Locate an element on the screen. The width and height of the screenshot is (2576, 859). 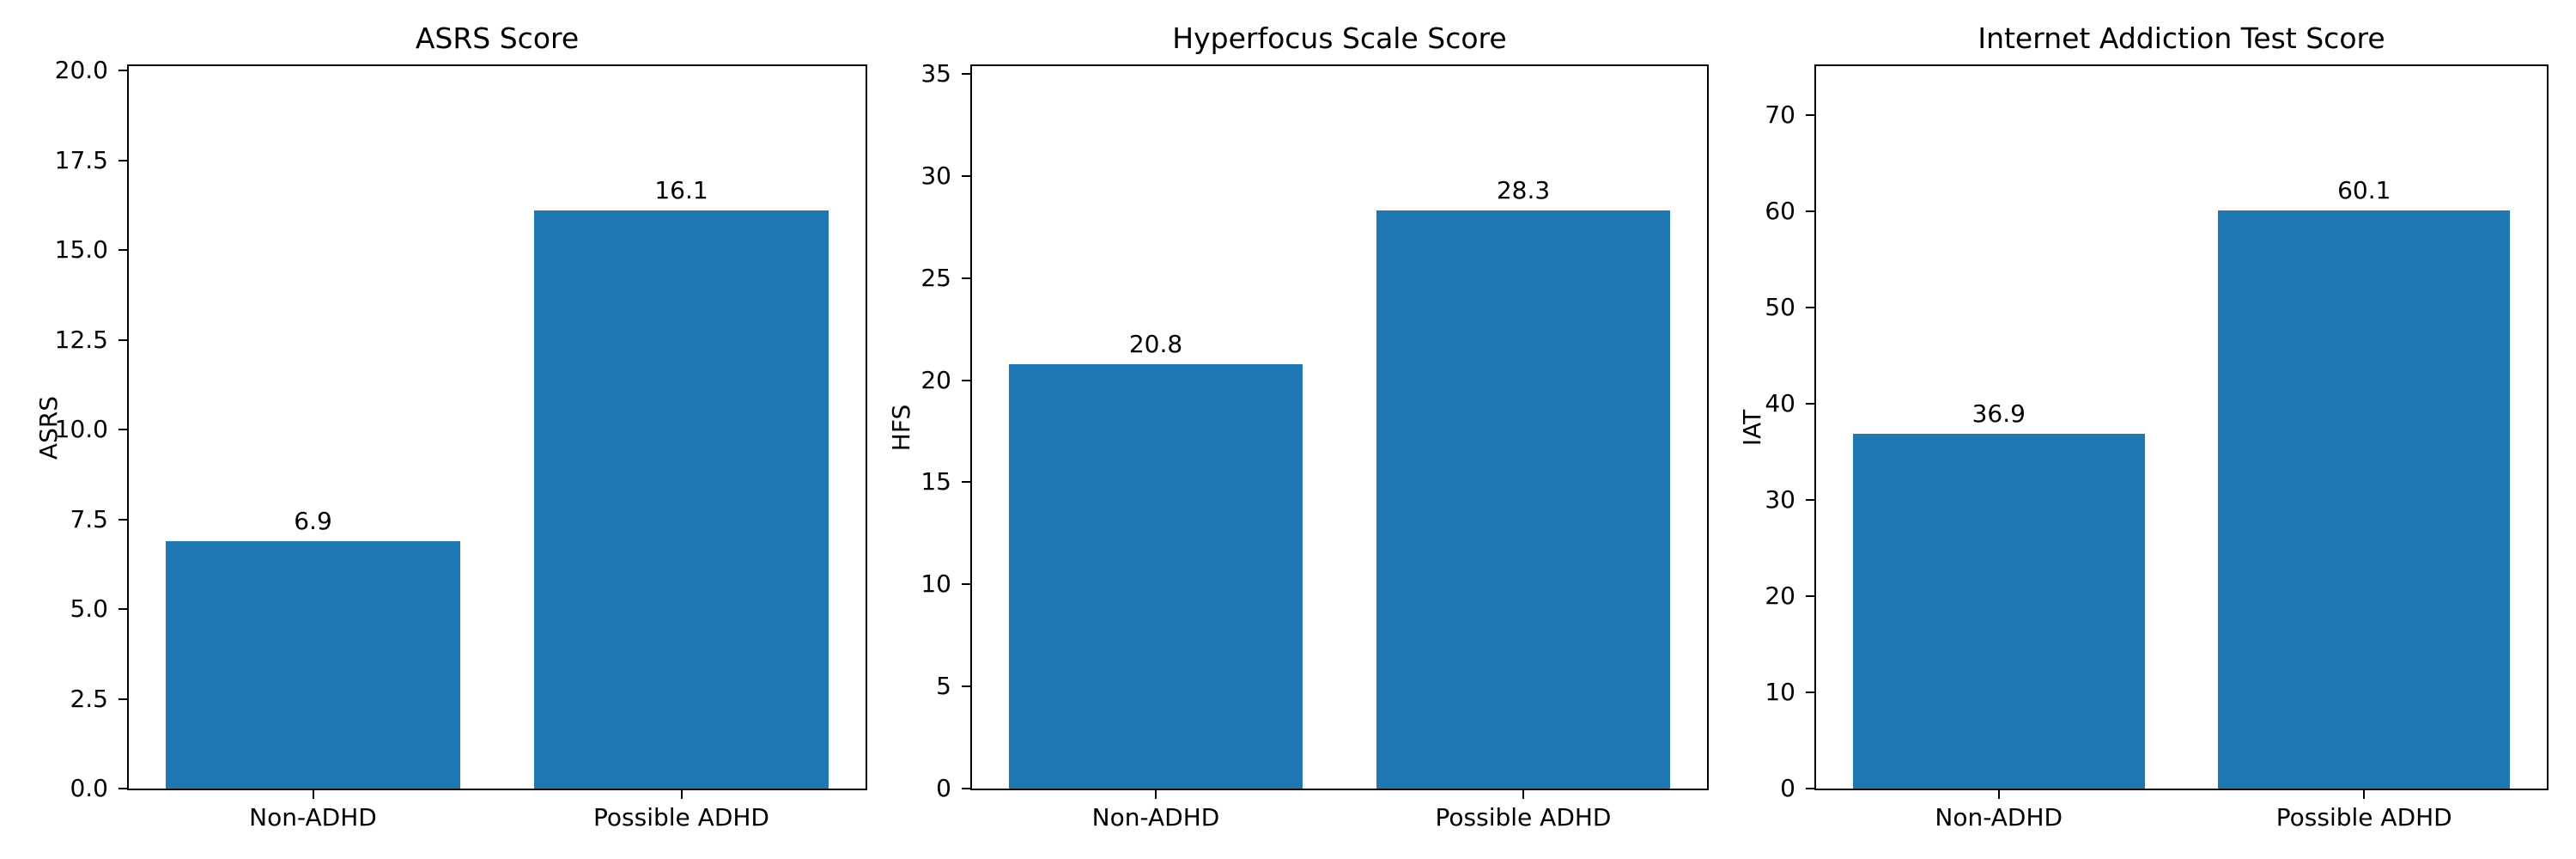
chart-title: Internet Addiction Test Score is located at coordinates (2181, 38).